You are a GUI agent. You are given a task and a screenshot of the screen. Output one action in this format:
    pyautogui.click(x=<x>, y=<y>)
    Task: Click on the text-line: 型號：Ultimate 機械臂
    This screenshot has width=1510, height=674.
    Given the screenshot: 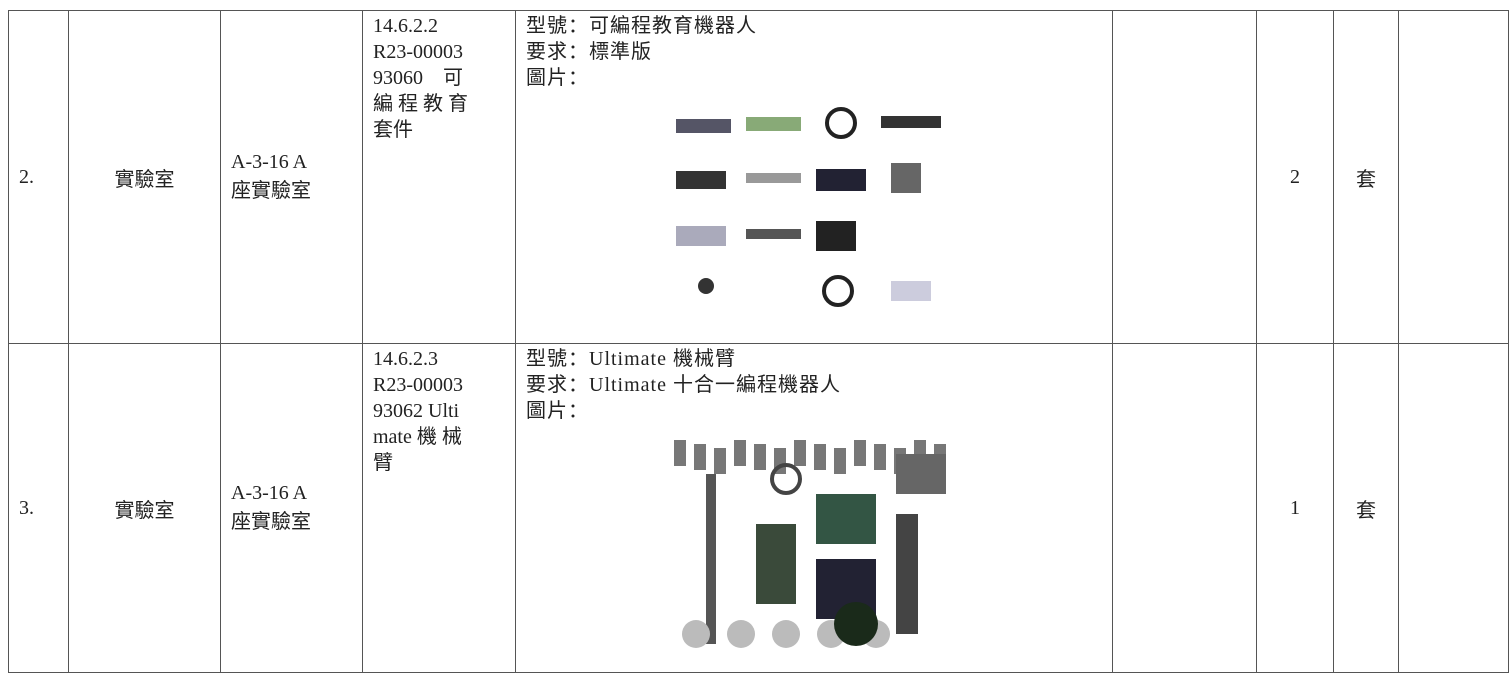 What is the action you would take?
    pyautogui.click(x=631, y=359)
    